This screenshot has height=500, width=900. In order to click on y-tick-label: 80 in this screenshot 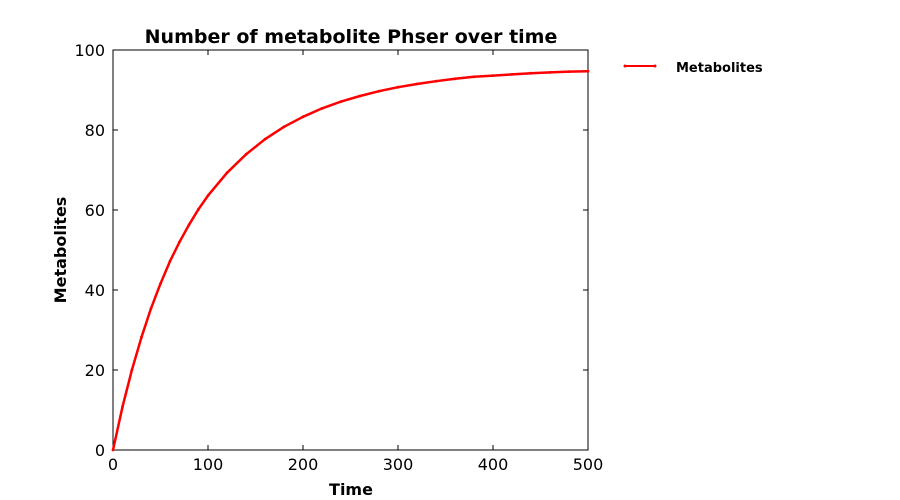, I will do `click(95, 130)`.